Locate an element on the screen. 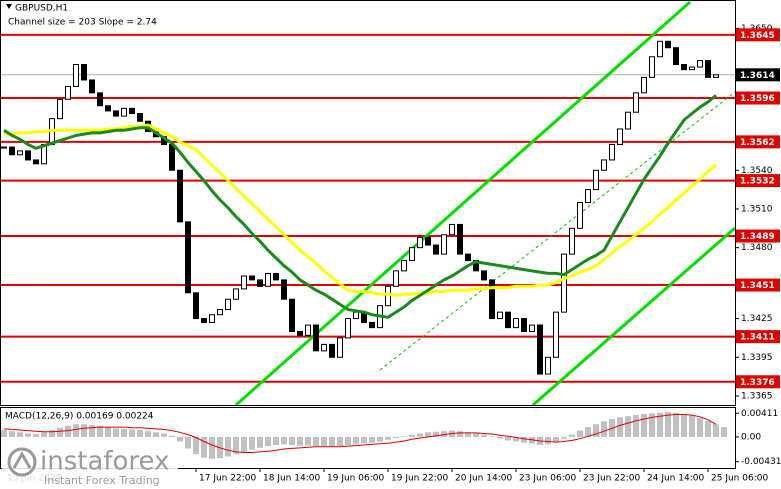 The height and width of the screenshot is (489, 781). x-tick-label: 25 Jun 06:00 is located at coordinates (739, 479).